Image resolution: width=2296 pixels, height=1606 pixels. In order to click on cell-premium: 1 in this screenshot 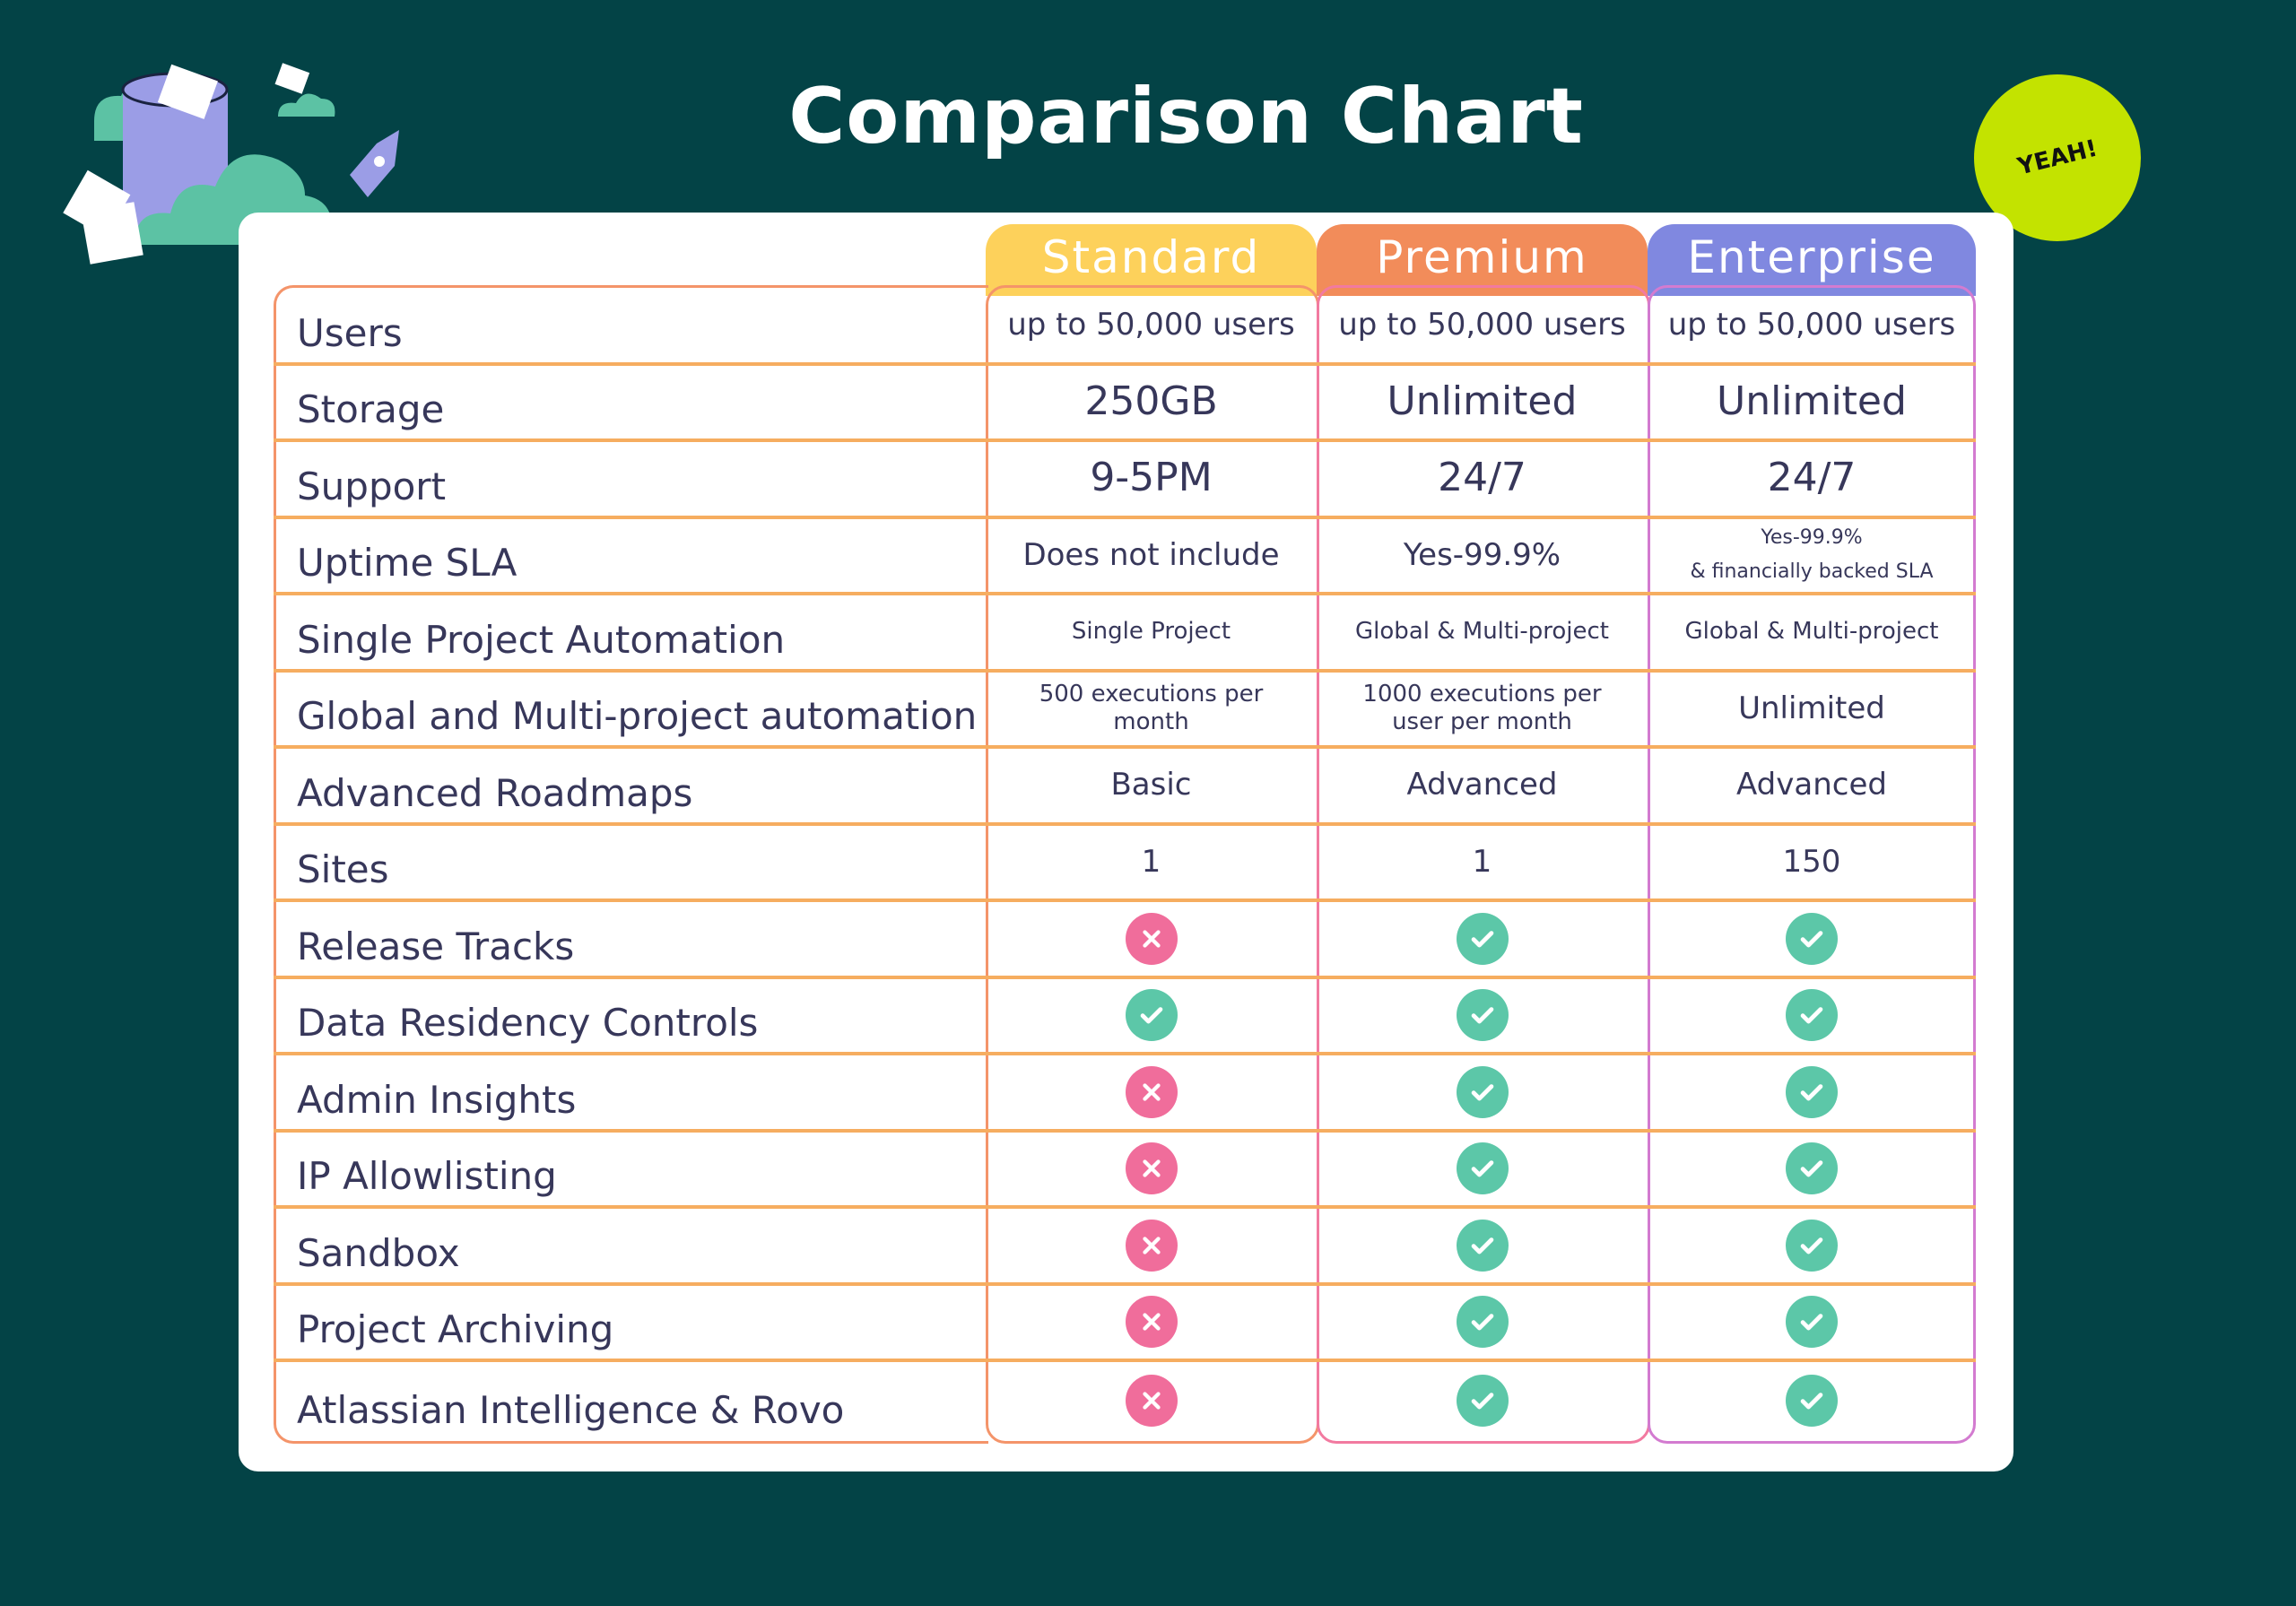, I will do `click(1482, 861)`.